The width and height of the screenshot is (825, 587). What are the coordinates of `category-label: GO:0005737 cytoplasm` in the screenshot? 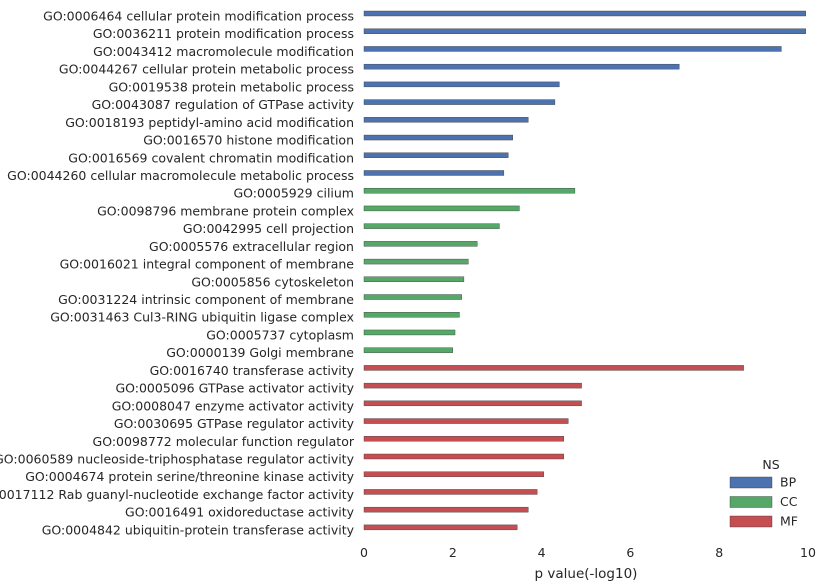 It's located at (280, 334).